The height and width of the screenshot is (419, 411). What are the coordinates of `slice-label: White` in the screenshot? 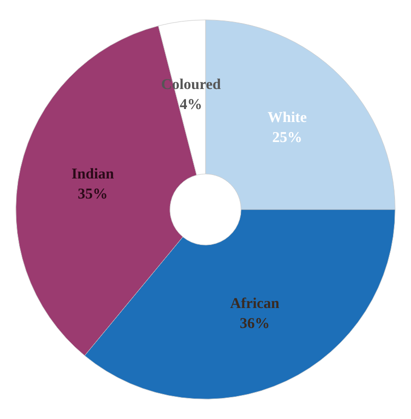 It's located at (288, 118).